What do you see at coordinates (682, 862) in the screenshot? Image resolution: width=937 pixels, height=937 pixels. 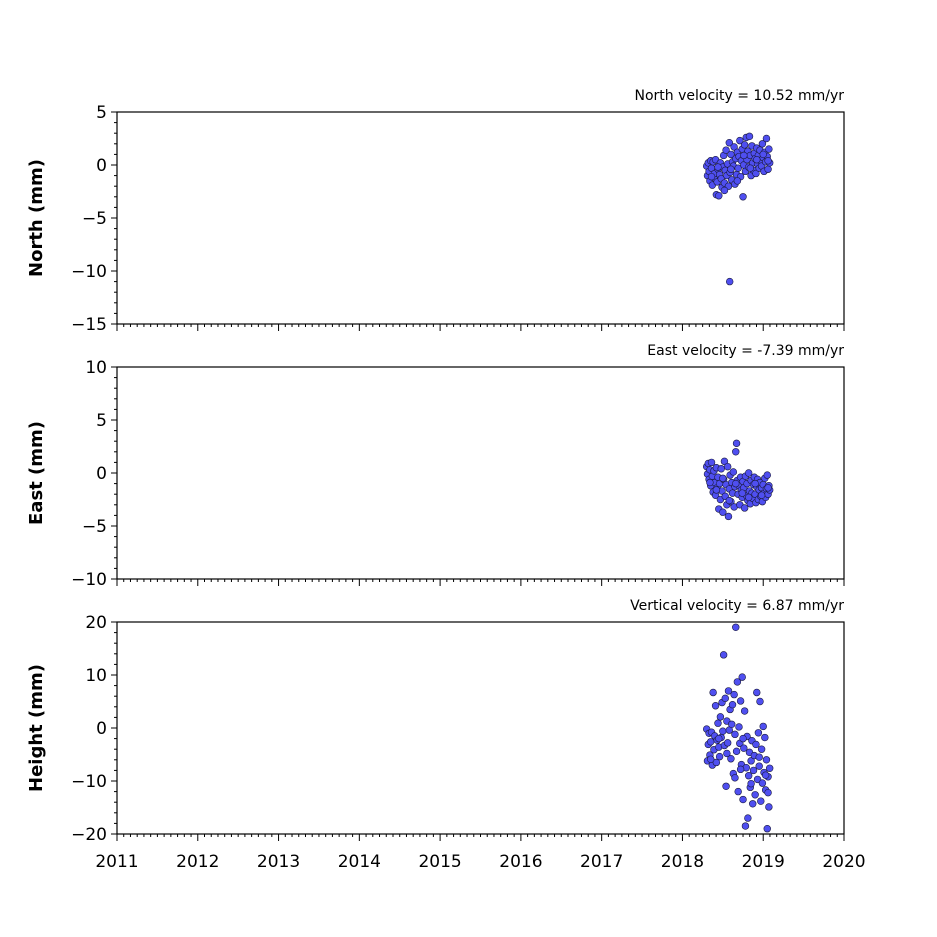 I see `x-tick-label: 2018` at bounding box center [682, 862].